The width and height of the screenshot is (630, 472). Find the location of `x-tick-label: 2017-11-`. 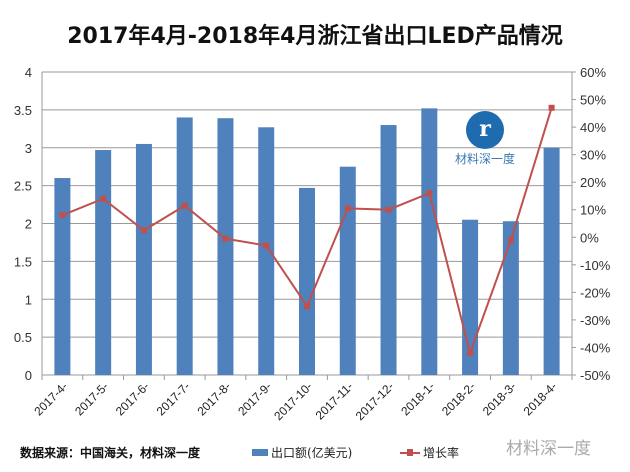

x-tick-label: 2017-11- is located at coordinates (334, 400).